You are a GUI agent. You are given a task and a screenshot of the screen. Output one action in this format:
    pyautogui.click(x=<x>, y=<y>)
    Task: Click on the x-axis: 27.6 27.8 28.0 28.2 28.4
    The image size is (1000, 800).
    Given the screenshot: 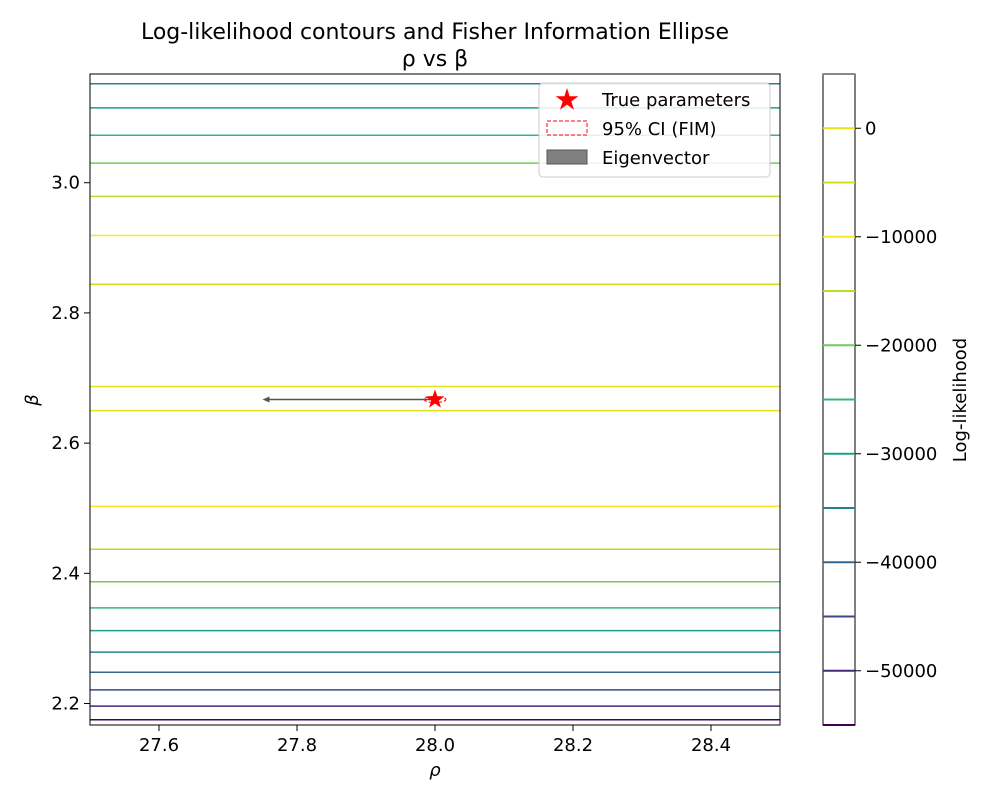 What is the action you would take?
    pyautogui.click(x=435, y=740)
    